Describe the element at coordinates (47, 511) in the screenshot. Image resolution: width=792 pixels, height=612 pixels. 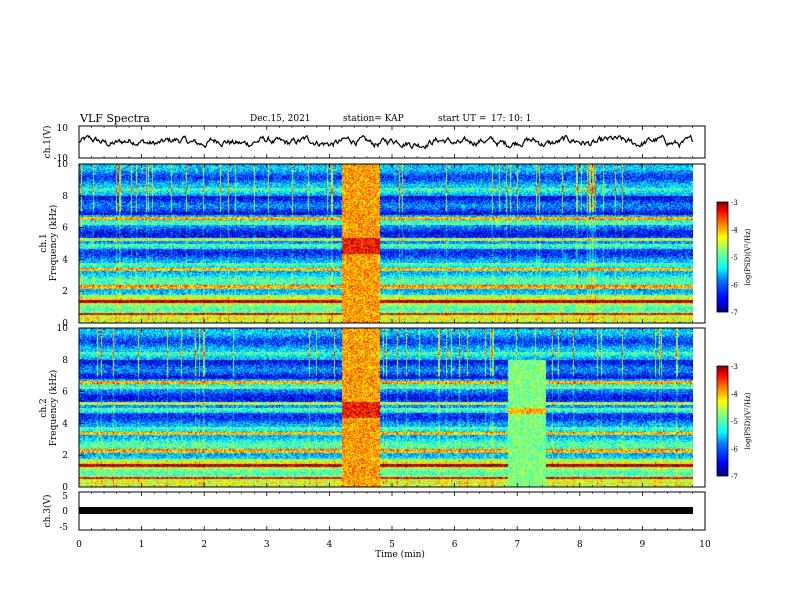
I see `ch3-signal-ylabel: ch.3(V)` at that location.